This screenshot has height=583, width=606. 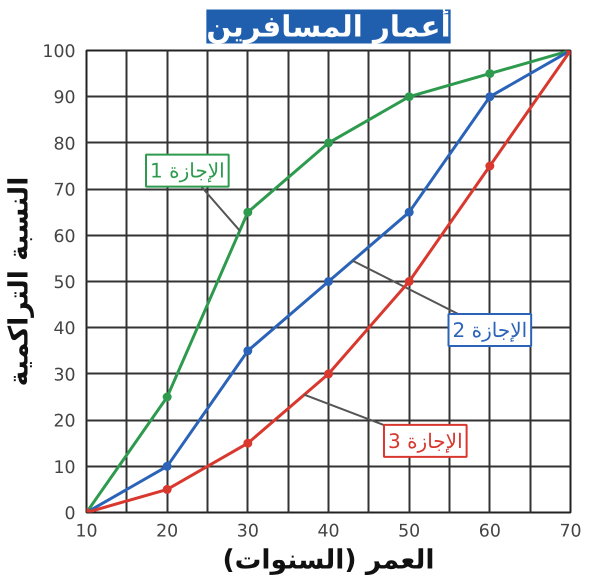 What do you see at coordinates (59, 52) in the screenshot?
I see `y-tick-label: 100` at bounding box center [59, 52].